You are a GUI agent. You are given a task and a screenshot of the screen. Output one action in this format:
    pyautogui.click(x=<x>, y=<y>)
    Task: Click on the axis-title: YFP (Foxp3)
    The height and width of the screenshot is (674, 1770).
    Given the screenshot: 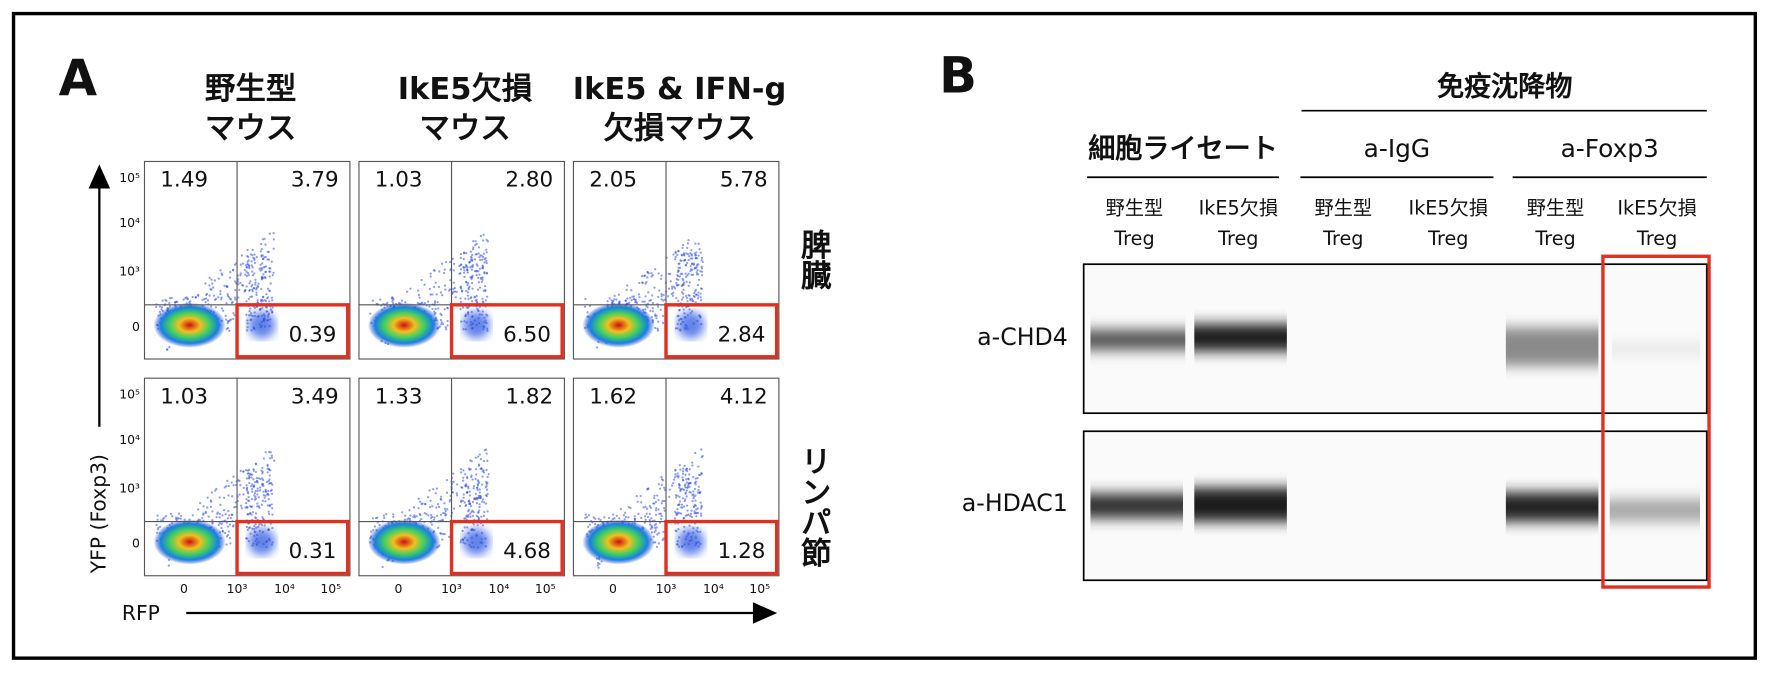 What is the action you would take?
    pyautogui.click(x=98, y=514)
    